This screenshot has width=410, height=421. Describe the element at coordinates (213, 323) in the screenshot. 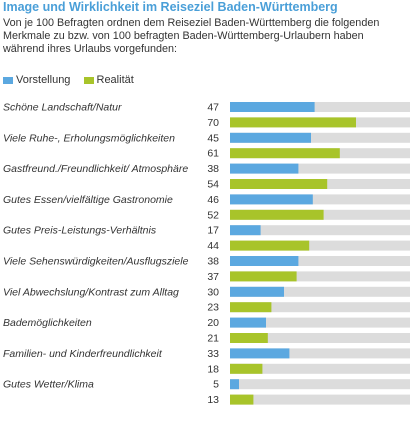

I see `value-label: 20` at that location.